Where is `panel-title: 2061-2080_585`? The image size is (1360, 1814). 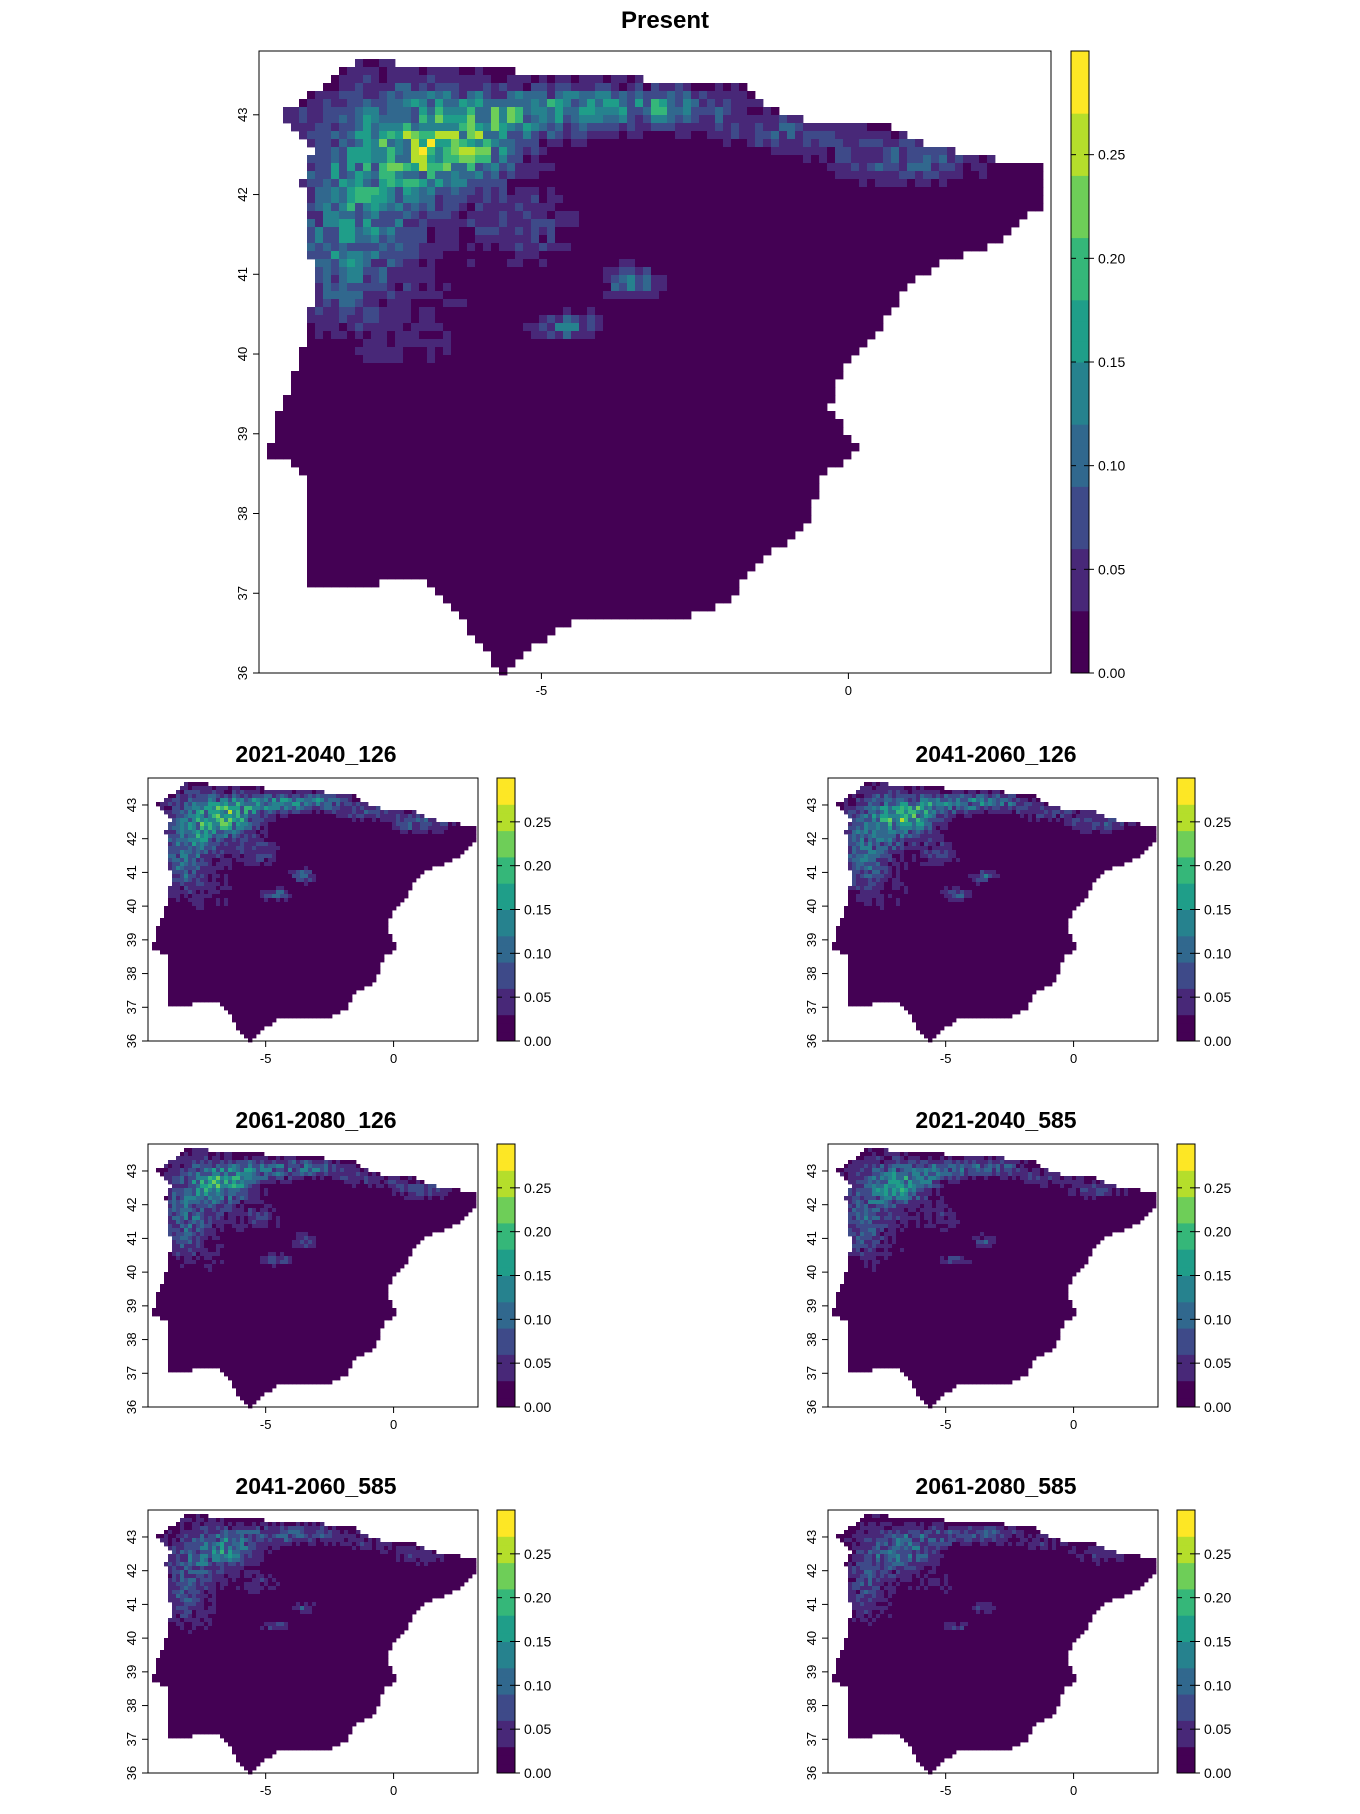 panel-title: 2061-2080_585 is located at coordinates (995, 1486).